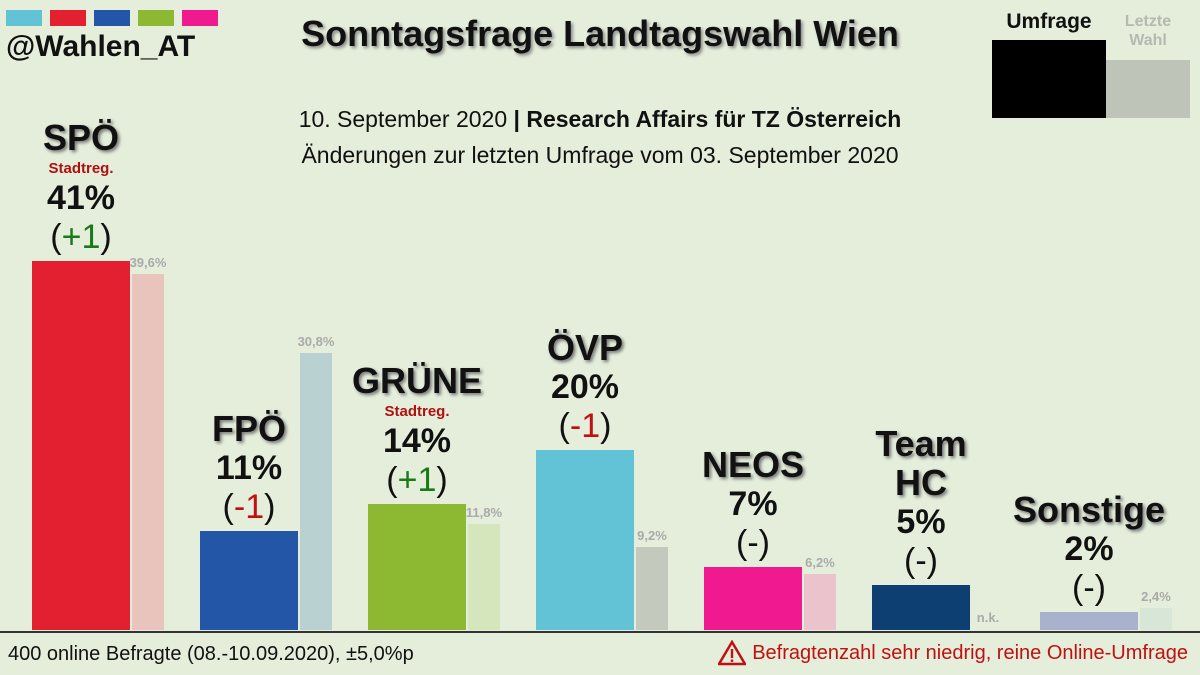 The image size is (1200, 675). I want to click on subtitle-source: Research Affairs für TZ Österreich, so click(714, 119).